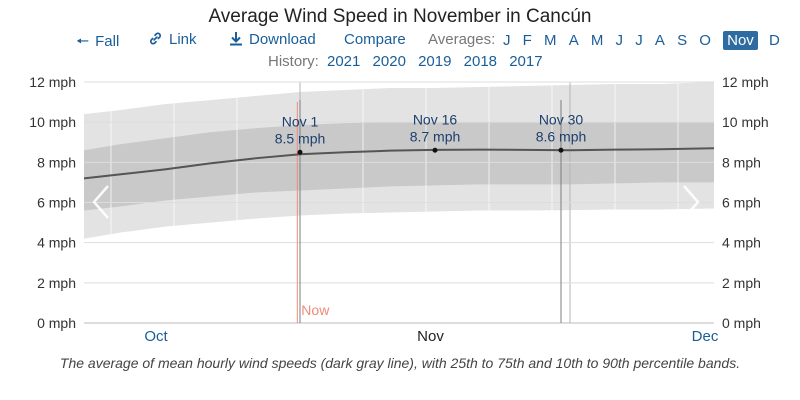 This screenshot has height=400, width=800. What do you see at coordinates (741, 243) in the screenshot?
I see `y-tick-label-right: 4 mph` at bounding box center [741, 243].